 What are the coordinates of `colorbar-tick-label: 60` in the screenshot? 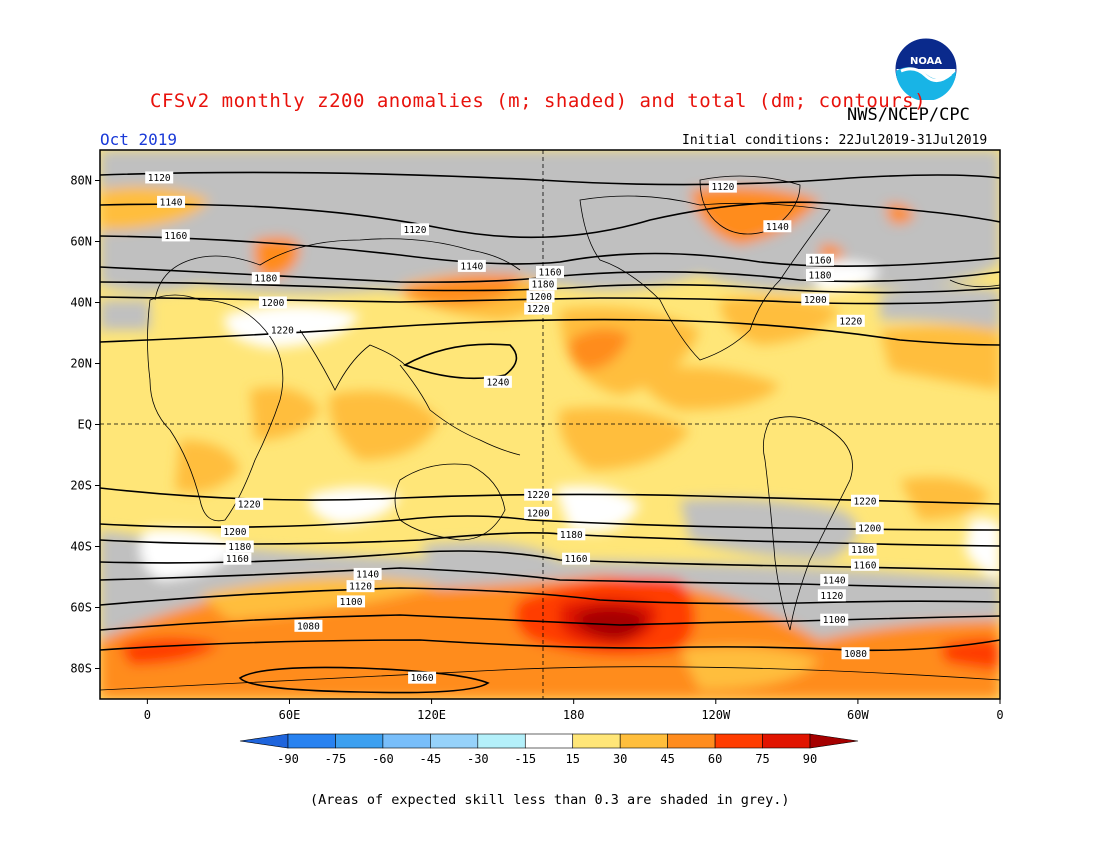 It's located at (715, 759).